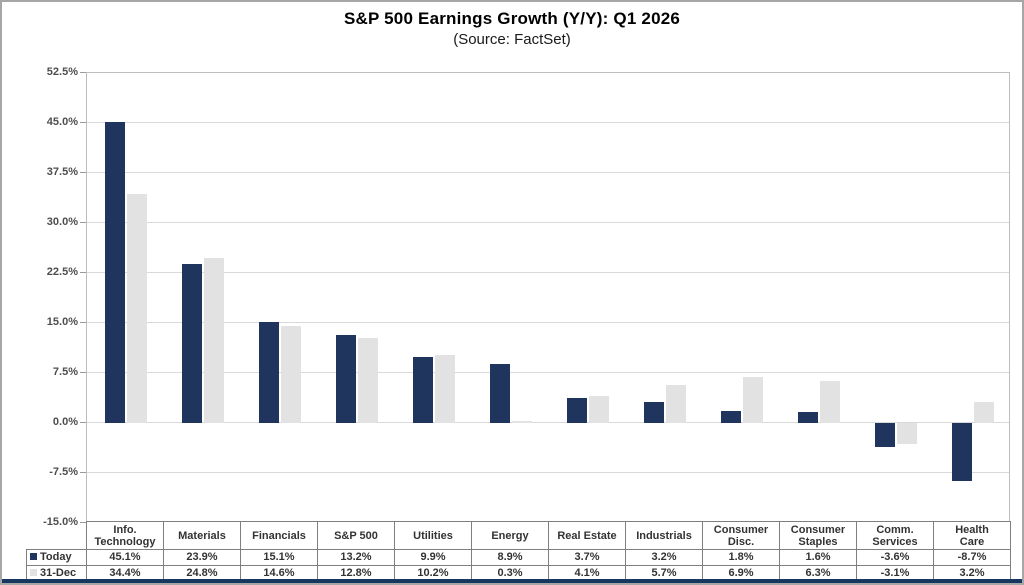 Image resolution: width=1024 pixels, height=585 pixels. What do you see at coordinates (202, 557) in the screenshot?
I see `value-cell: 23.9%` at bounding box center [202, 557].